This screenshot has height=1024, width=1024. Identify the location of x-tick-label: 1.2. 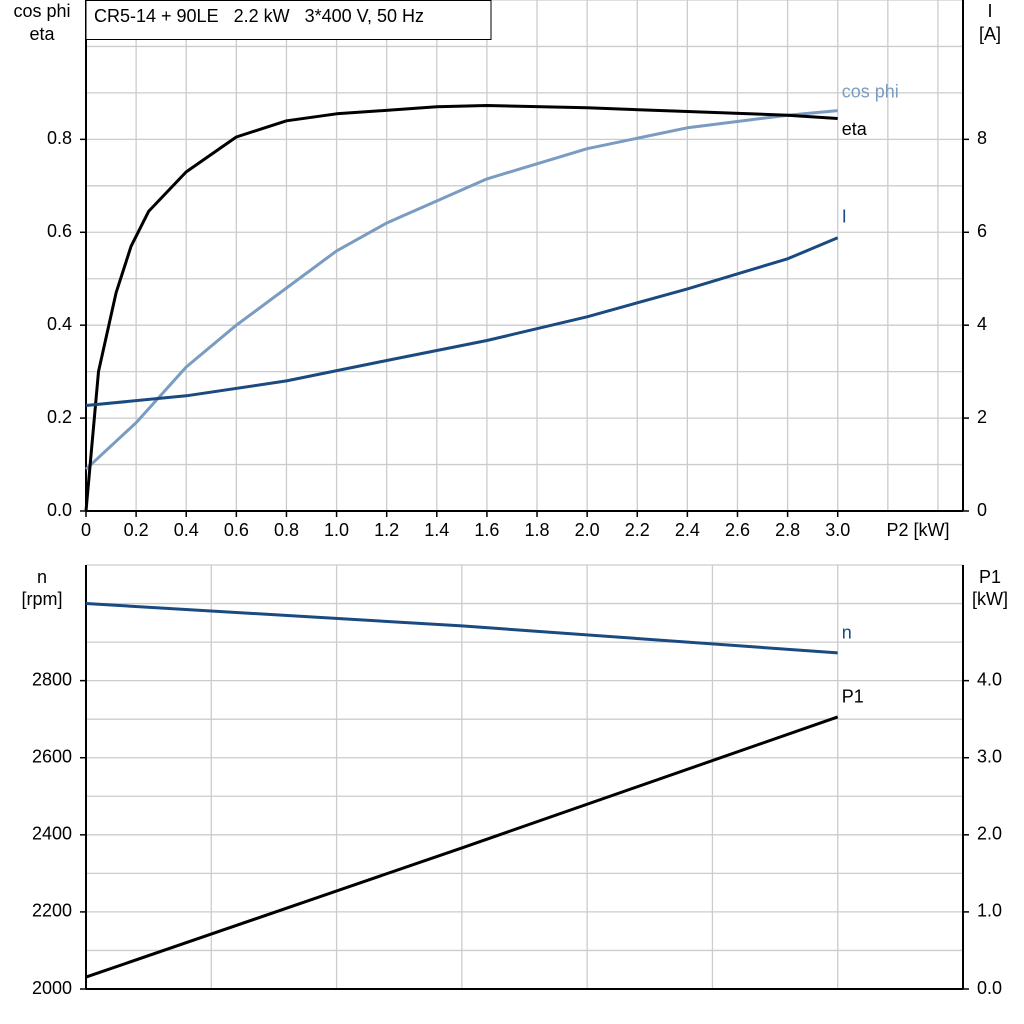
(386, 530).